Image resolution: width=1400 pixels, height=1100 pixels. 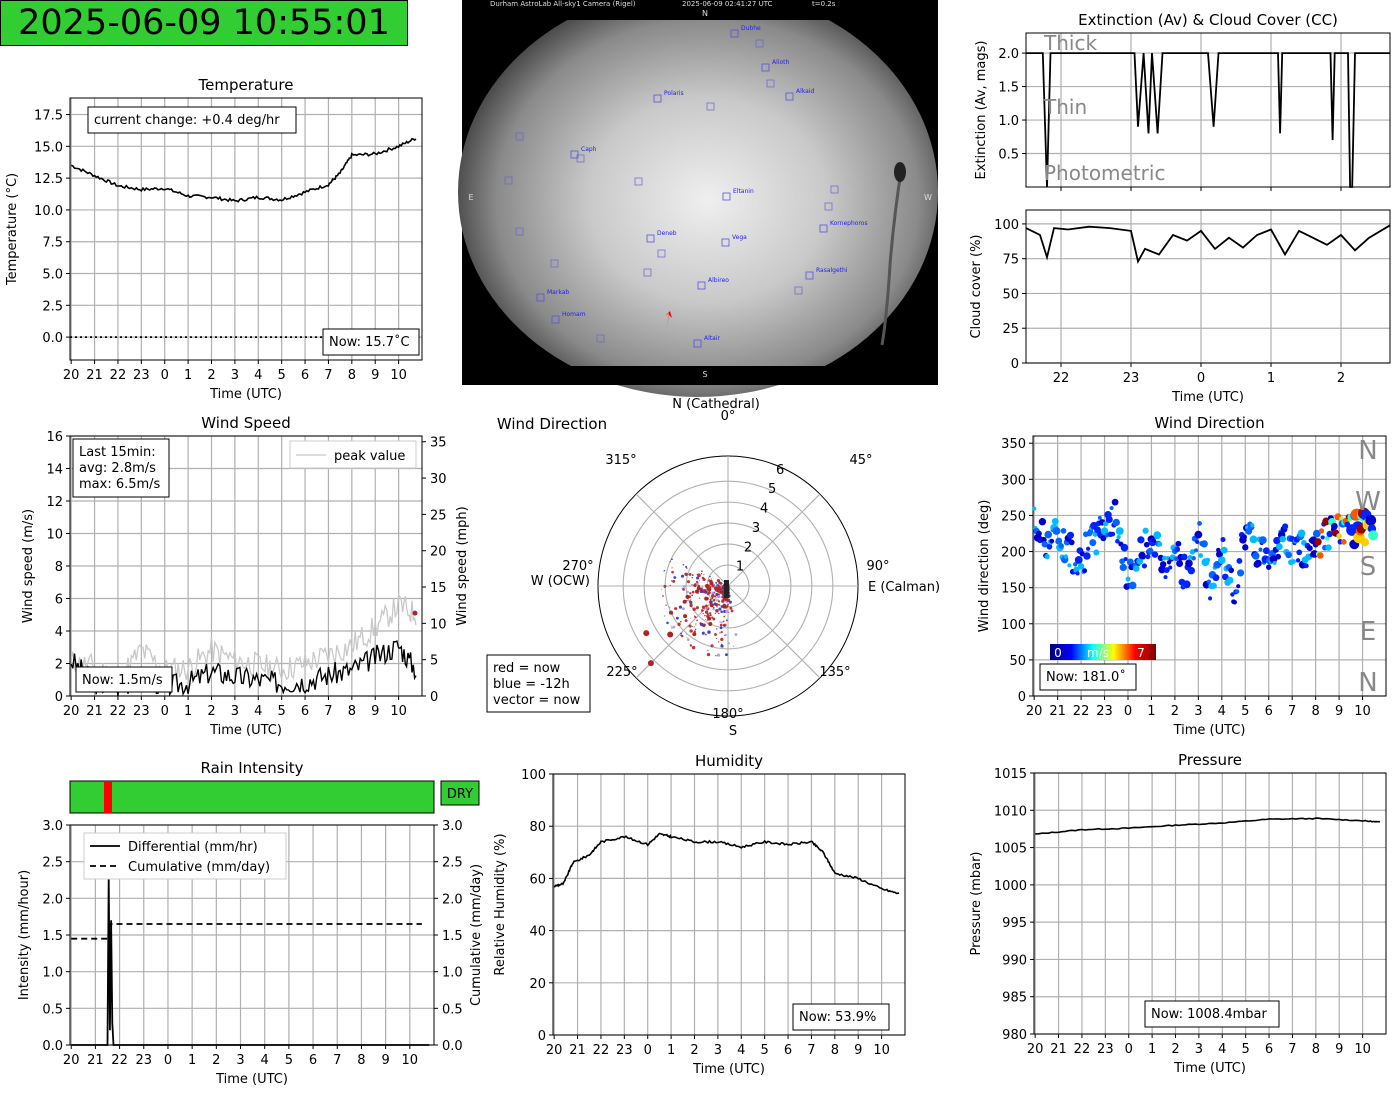 What do you see at coordinates (537, 932) in the screenshot?
I see `humidity-ytick-label: 40` at bounding box center [537, 932].